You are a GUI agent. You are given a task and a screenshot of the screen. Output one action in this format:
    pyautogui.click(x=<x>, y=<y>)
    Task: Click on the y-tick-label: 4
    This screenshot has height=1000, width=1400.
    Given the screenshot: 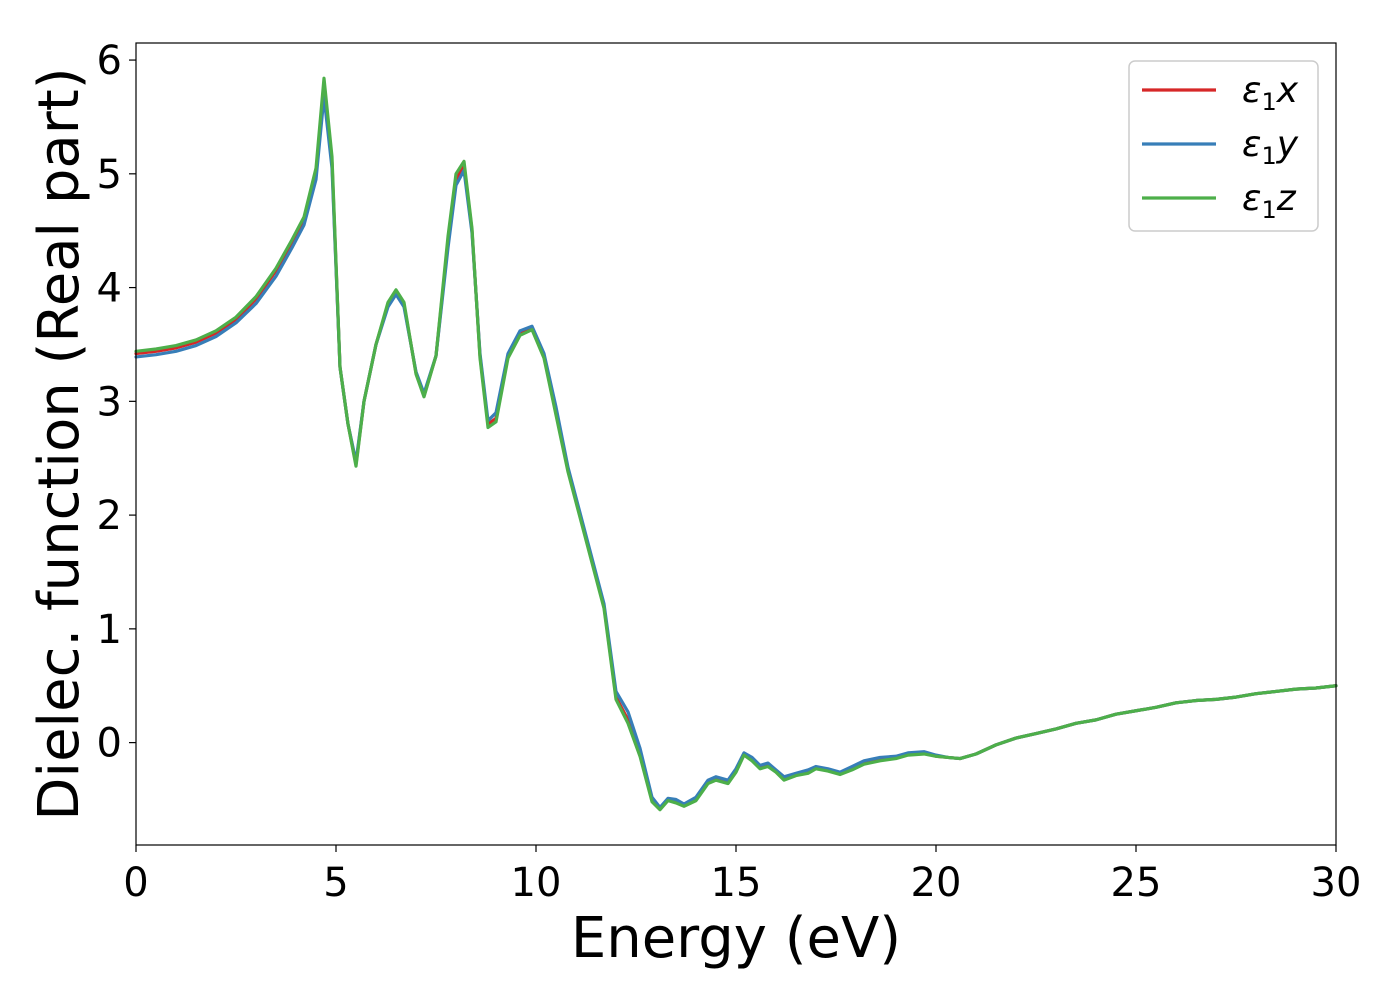 What is the action you would take?
    pyautogui.click(x=109, y=289)
    